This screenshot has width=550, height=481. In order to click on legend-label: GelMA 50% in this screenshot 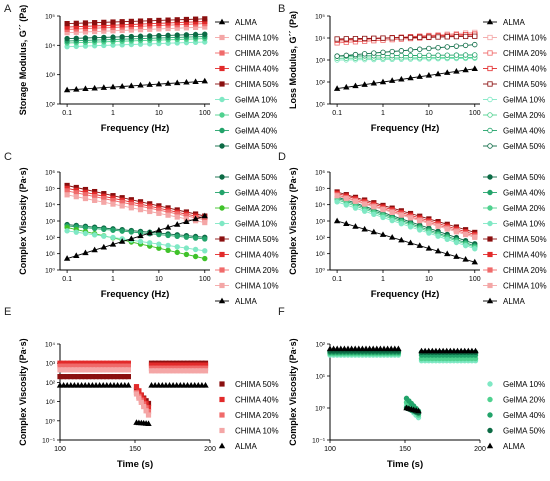, I will do `click(256, 177)`.